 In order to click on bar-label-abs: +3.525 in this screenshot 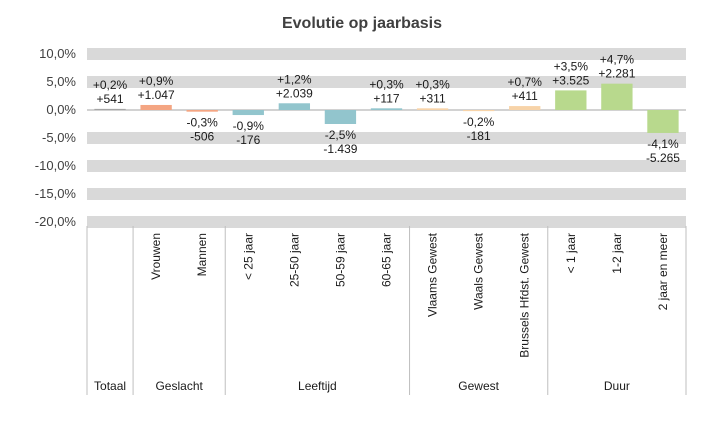, I will do `click(570, 80)`.